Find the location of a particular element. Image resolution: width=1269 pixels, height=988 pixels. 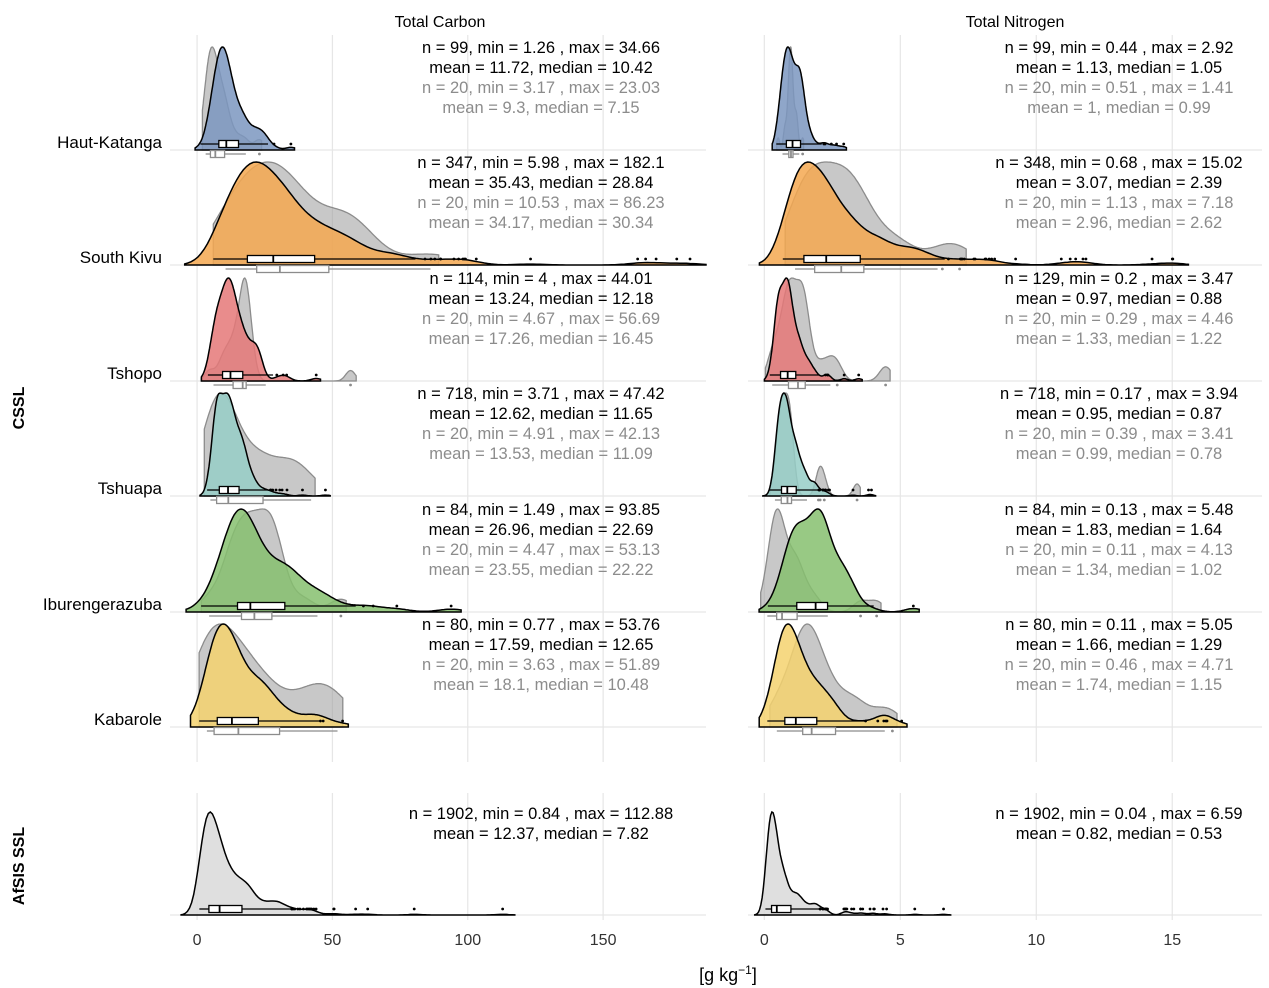

stats-subset-haut-katanga-carbon-0: n = 20, min = 3.17 , max = 23.03 is located at coordinates (541, 88).